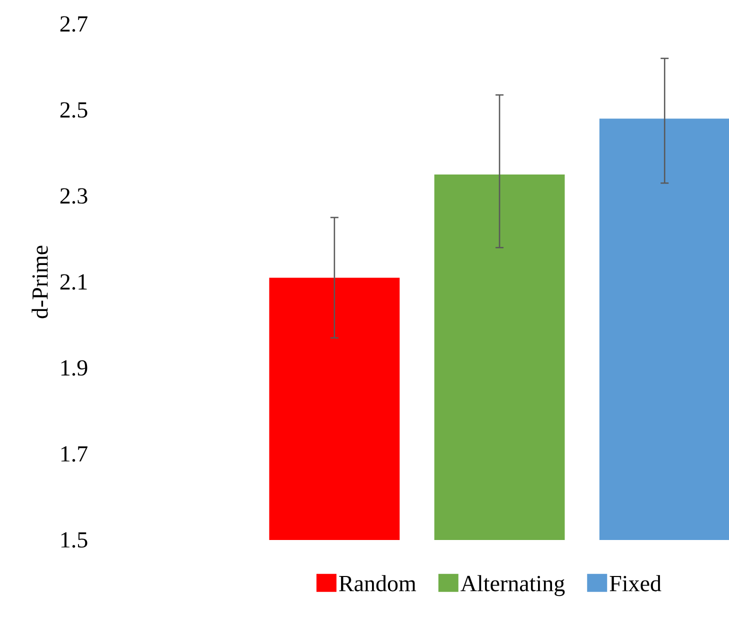  I want to click on y-tick-label: 2.1, so click(73, 282).